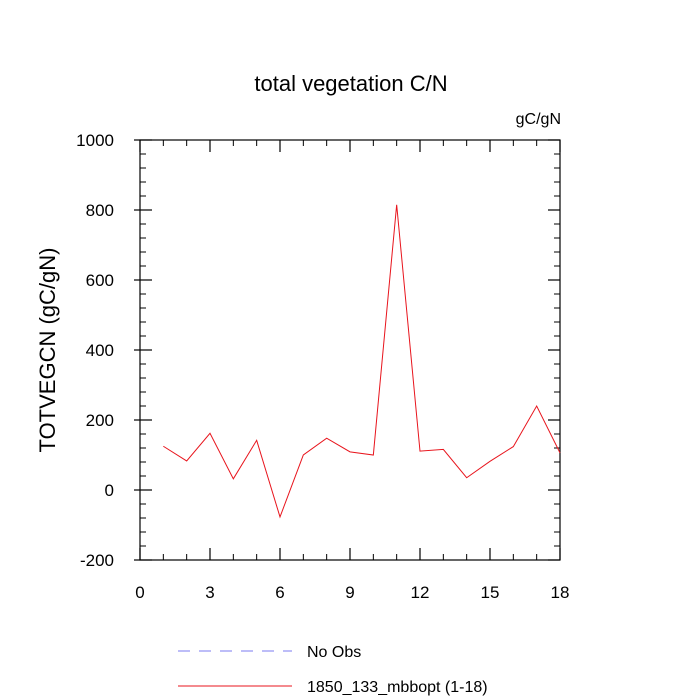 The image size is (700, 700). I want to click on x-tick-label: 12, so click(420, 592).